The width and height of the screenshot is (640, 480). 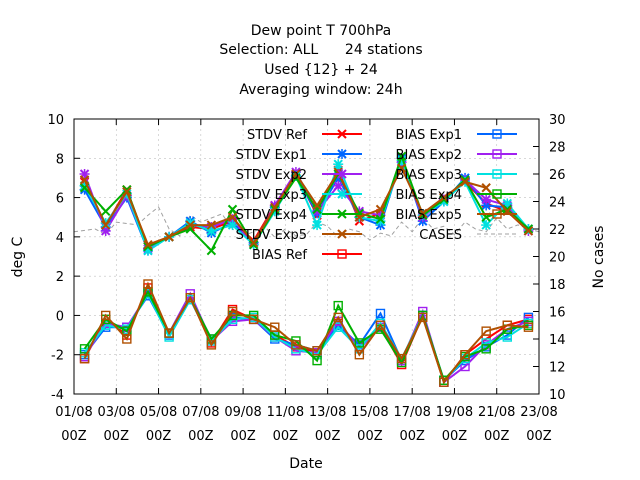 I want to click on y-tick-label: 8, so click(x=60, y=159).